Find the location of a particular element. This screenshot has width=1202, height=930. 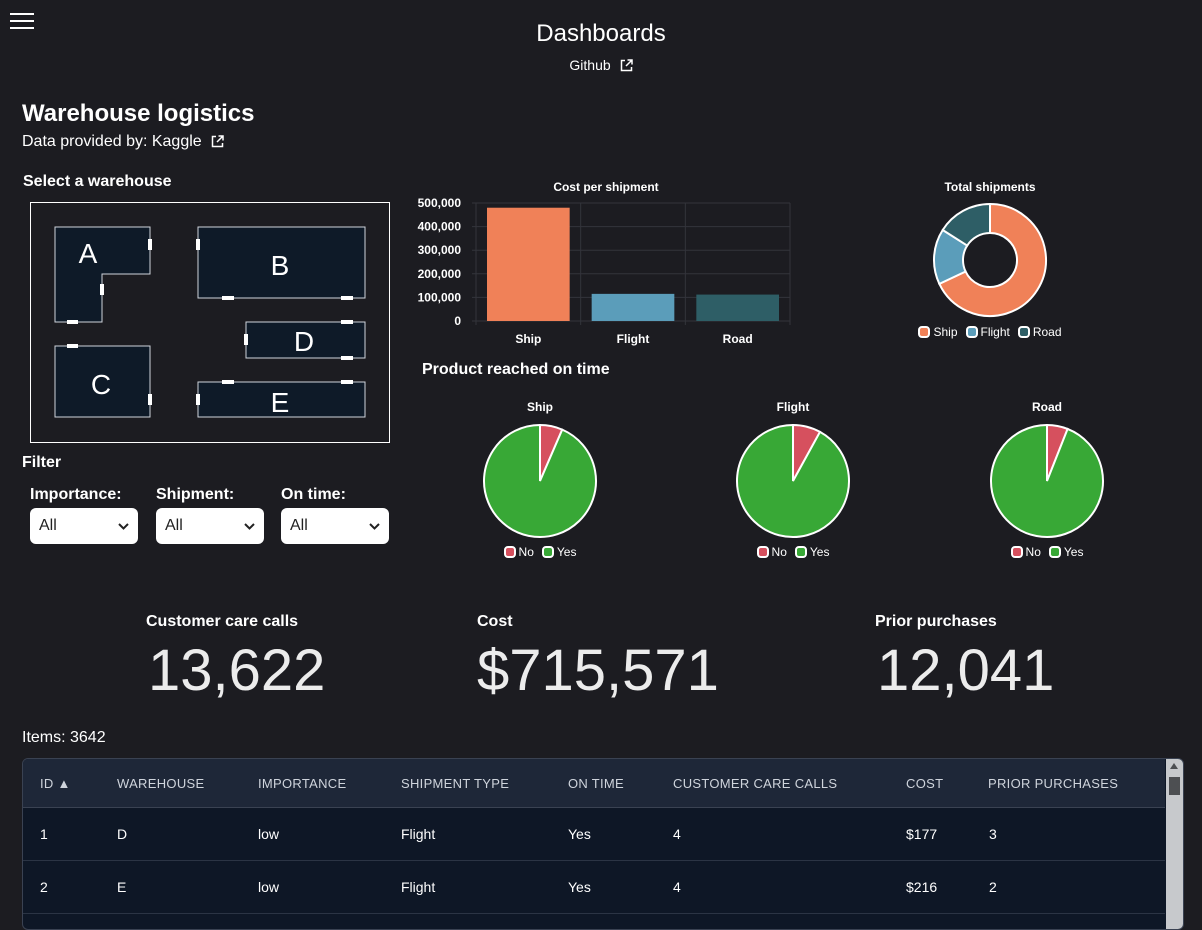

bar-flight is located at coordinates (633, 307).